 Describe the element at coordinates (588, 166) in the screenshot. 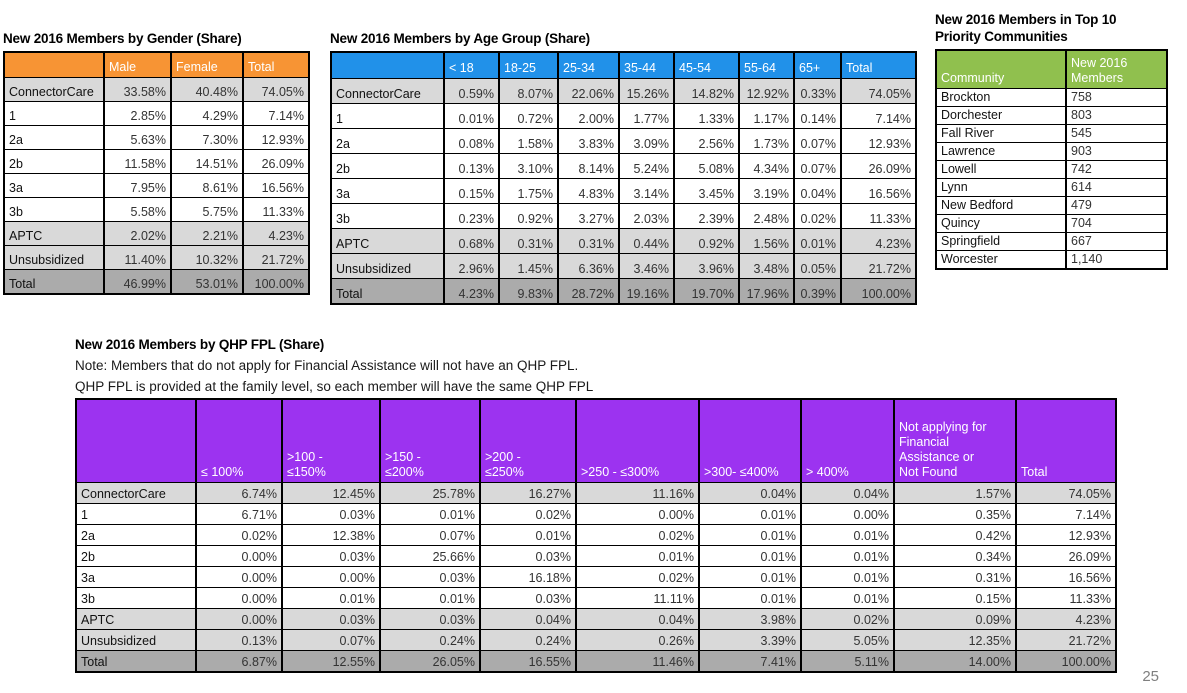

I see `data-cell: 8.14%` at that location.